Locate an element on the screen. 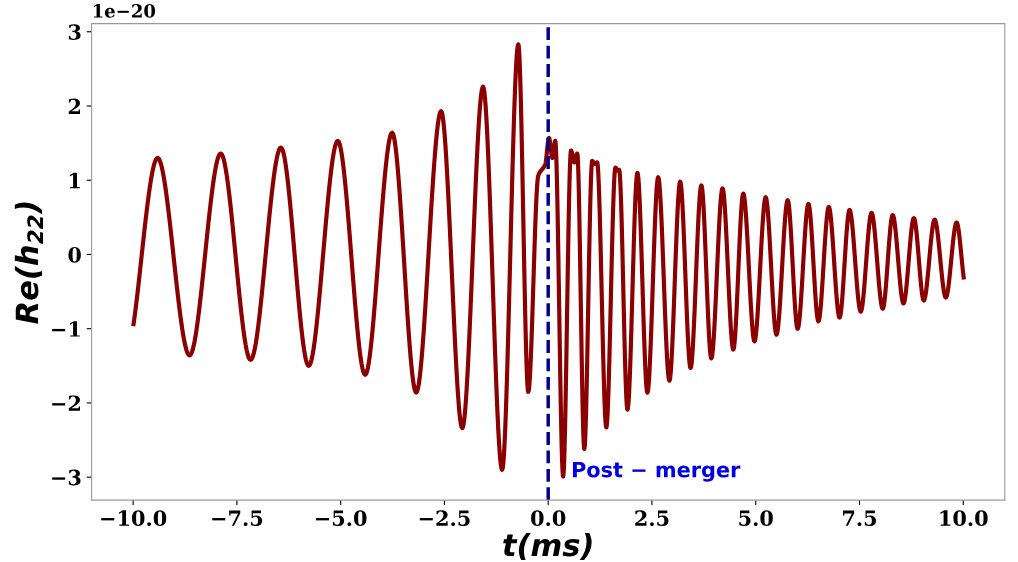  y-tick-label: −2 is located at coordinates (66, 403).